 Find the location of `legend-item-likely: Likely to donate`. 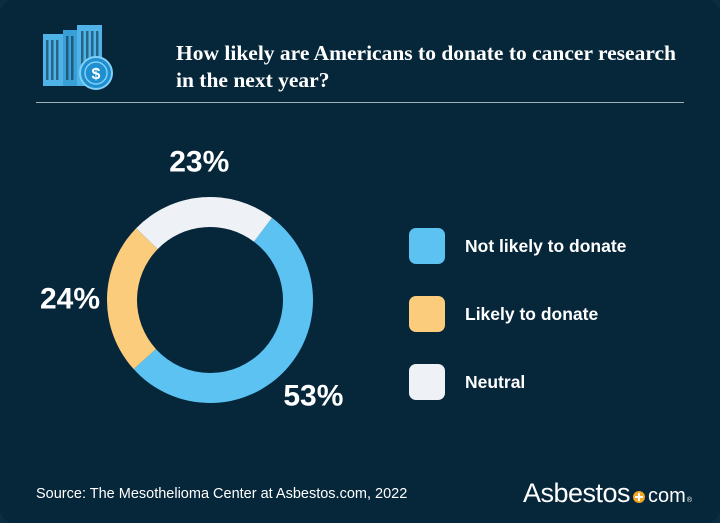

legend-item-likely: Likely to donate is located at coordinates (517, 314).